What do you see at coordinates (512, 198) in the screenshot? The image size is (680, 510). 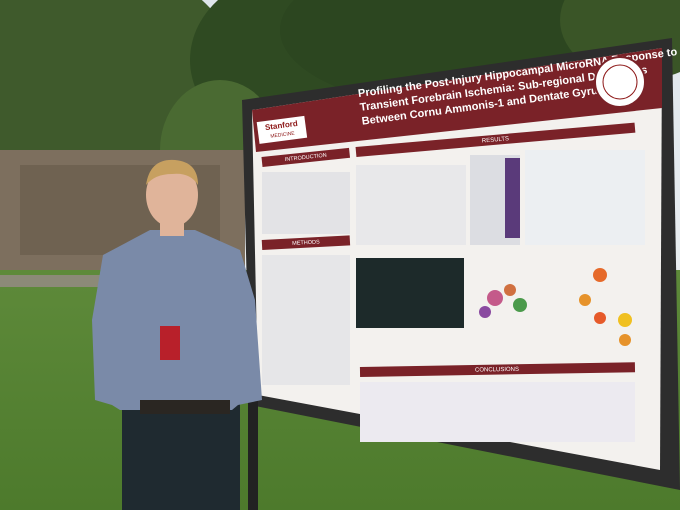 I see `heatmap-bar` at bounding box center [512, 198].